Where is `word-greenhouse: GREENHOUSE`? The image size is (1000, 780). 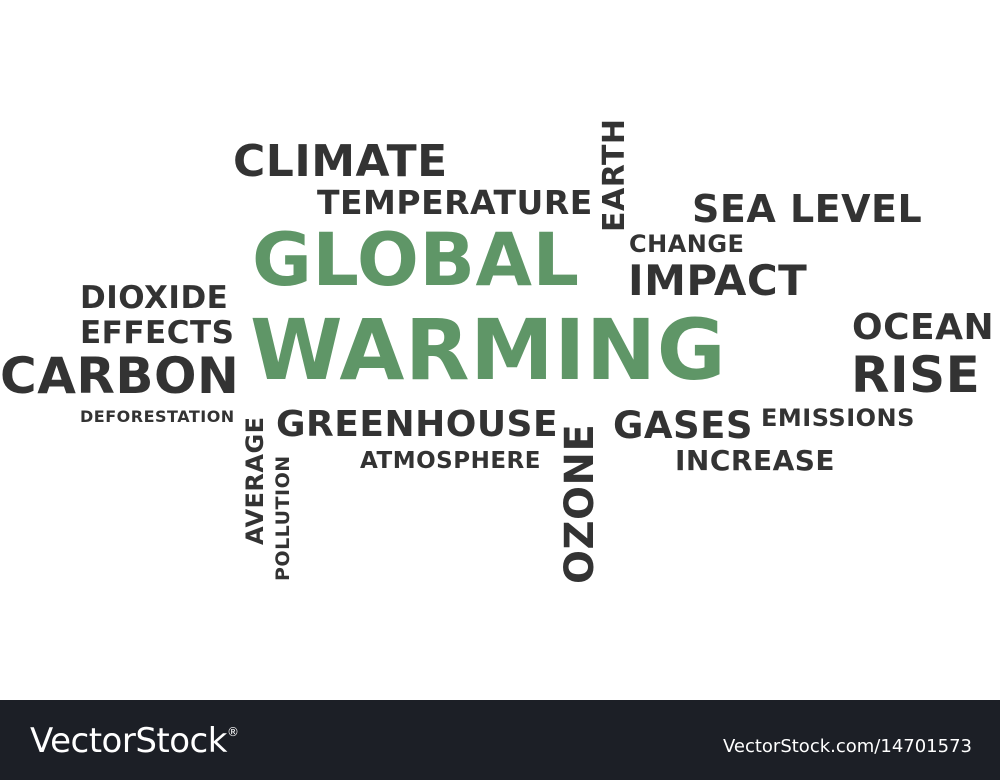
word-greenhouse: GREENHOUSE is located at coordinates (417, 424).